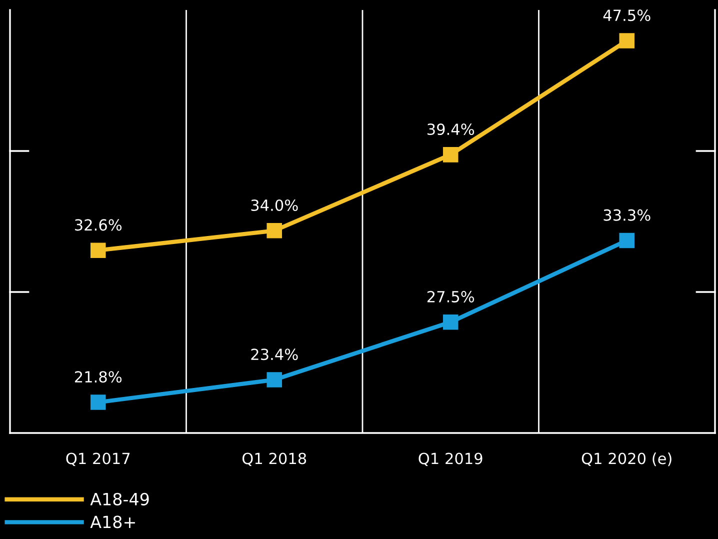  I want to click on data-label: 23.4%, so click(274, 354).